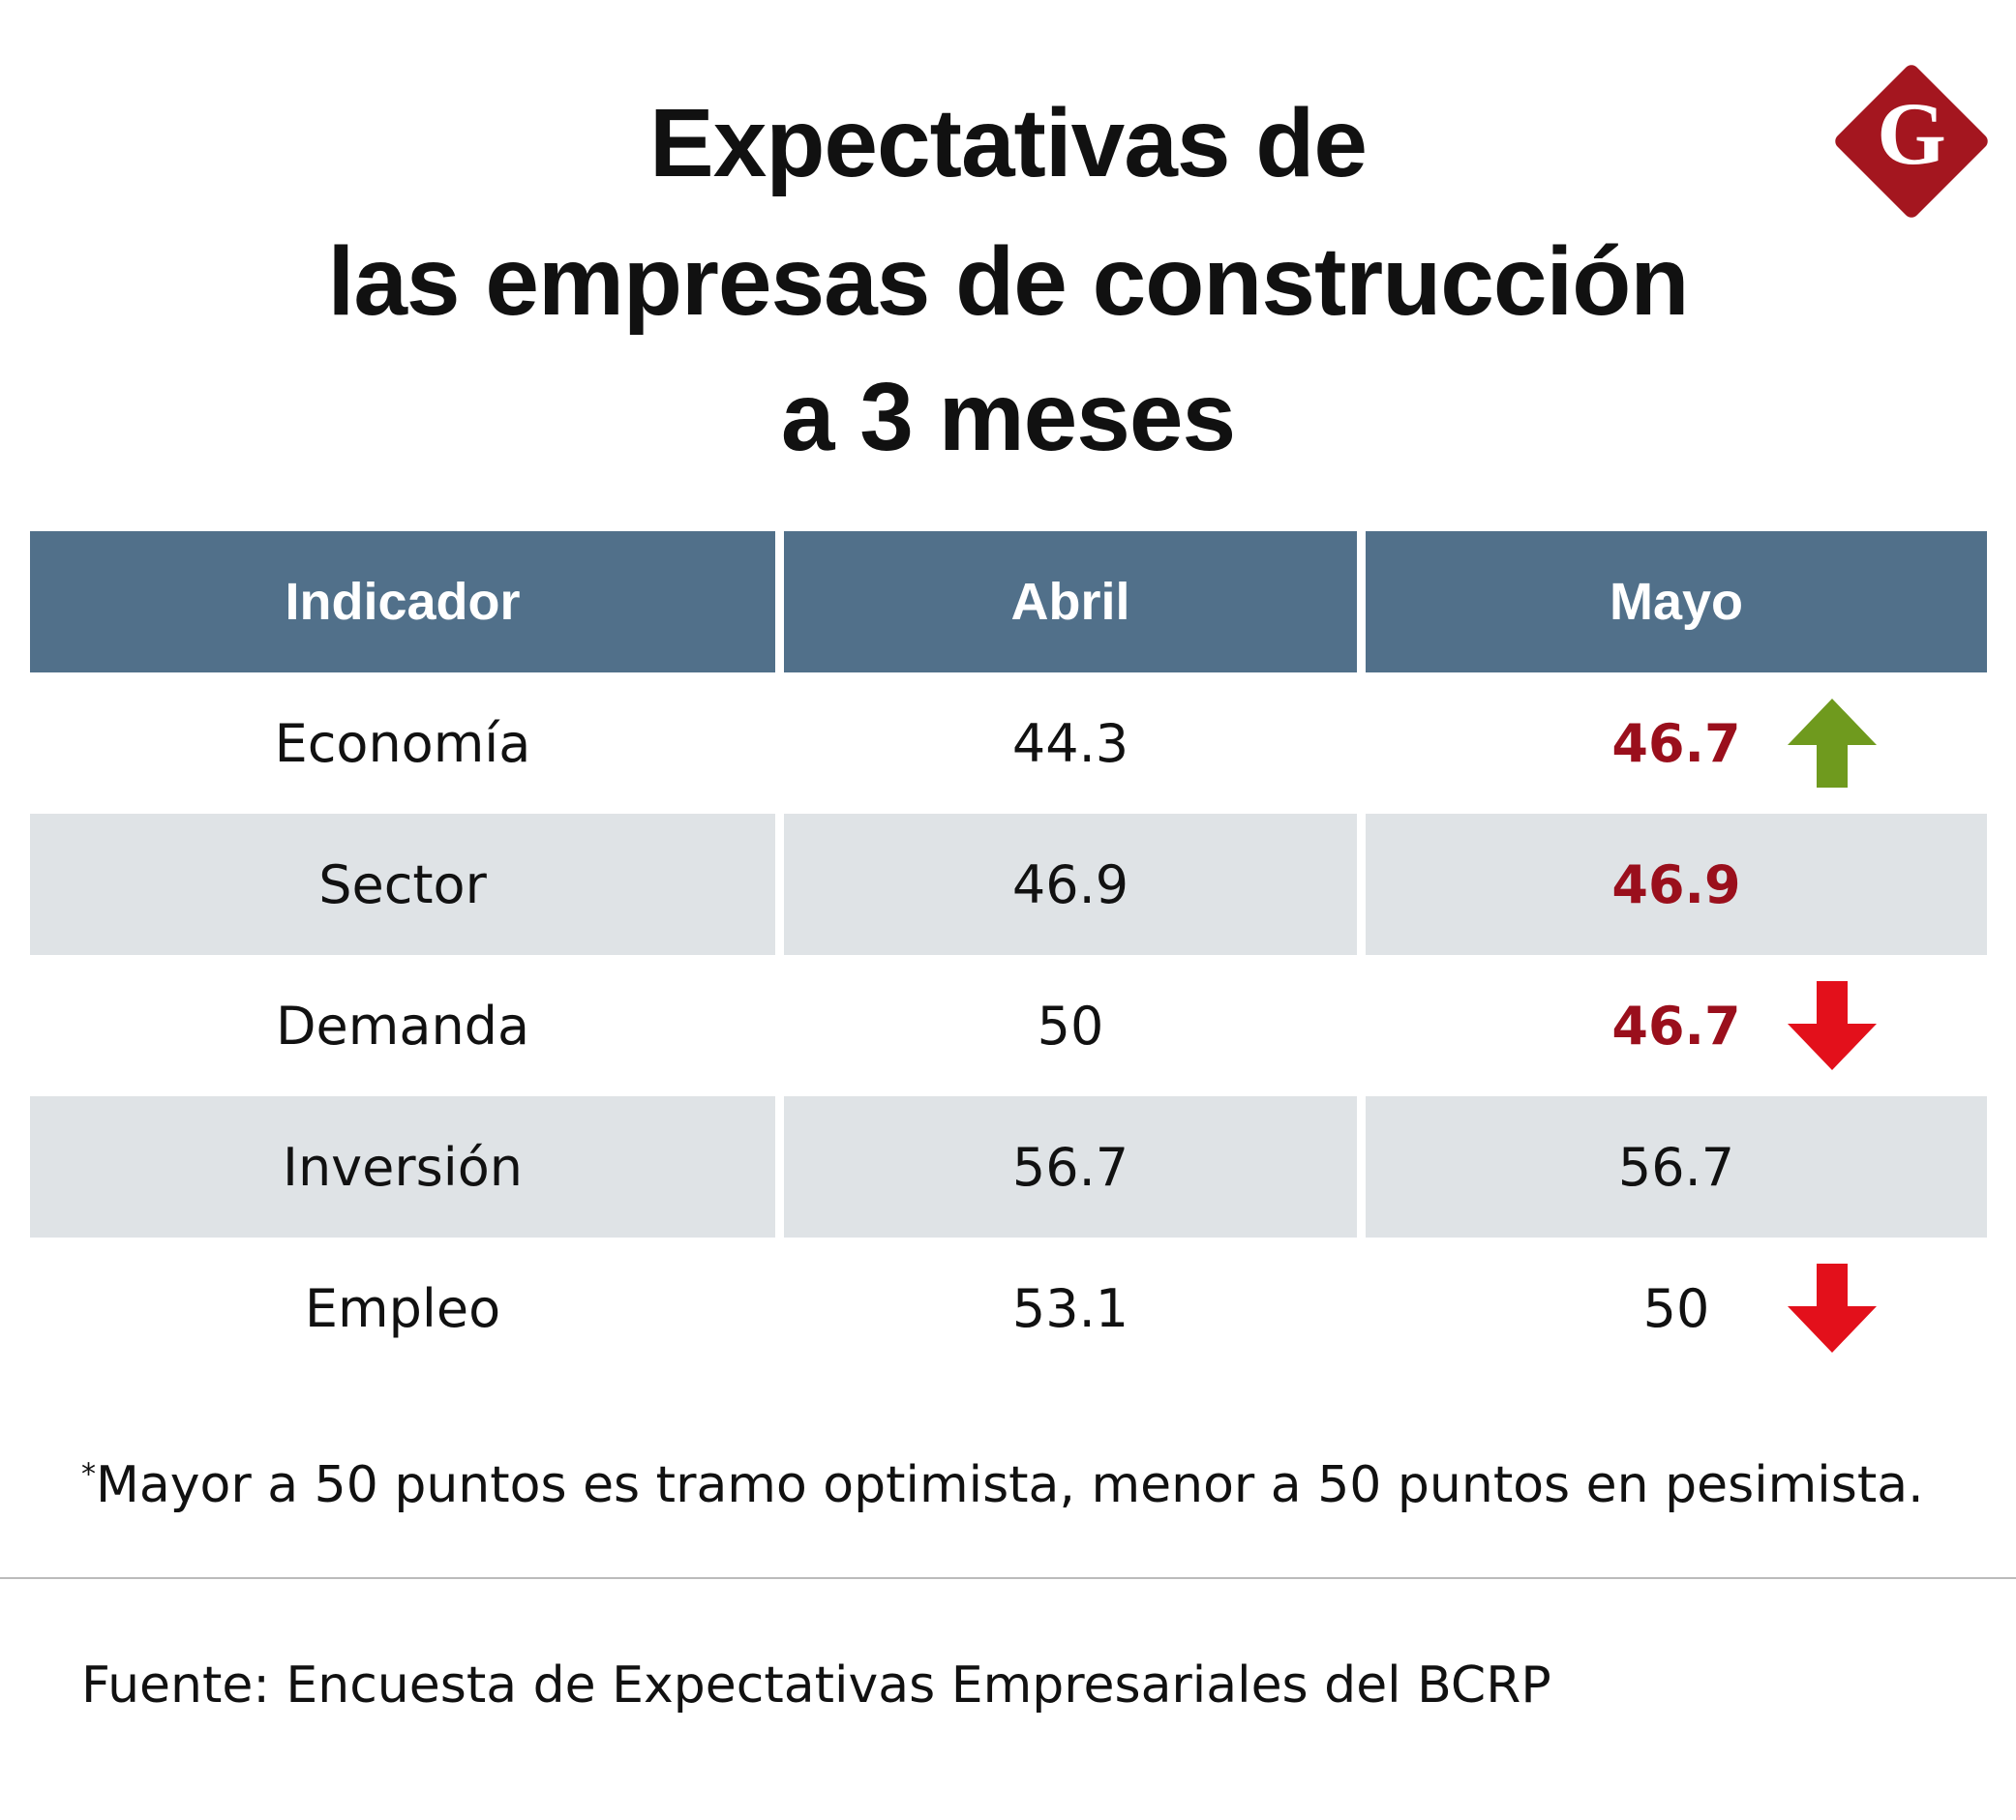 Image resolution: width=2016 pixels, height=1820 pixels. I want to click on table-cell: Inversión, so click(402, 1167).